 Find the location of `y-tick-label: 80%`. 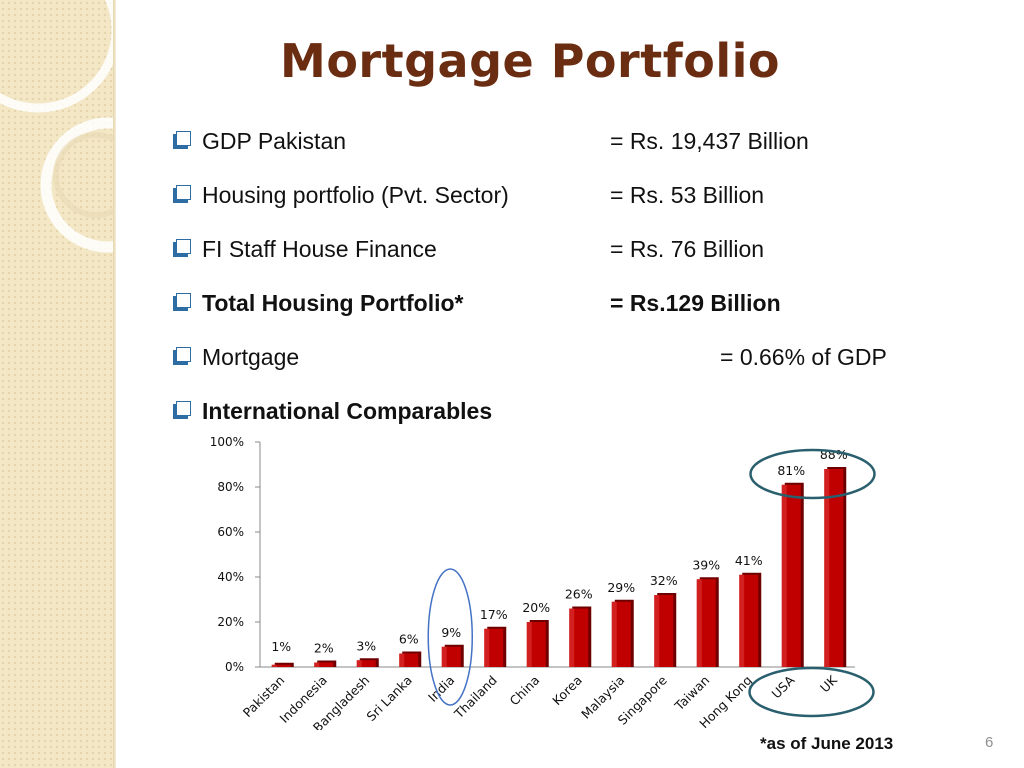

y-tick-label: 80% is located at coordinates (230, 487).